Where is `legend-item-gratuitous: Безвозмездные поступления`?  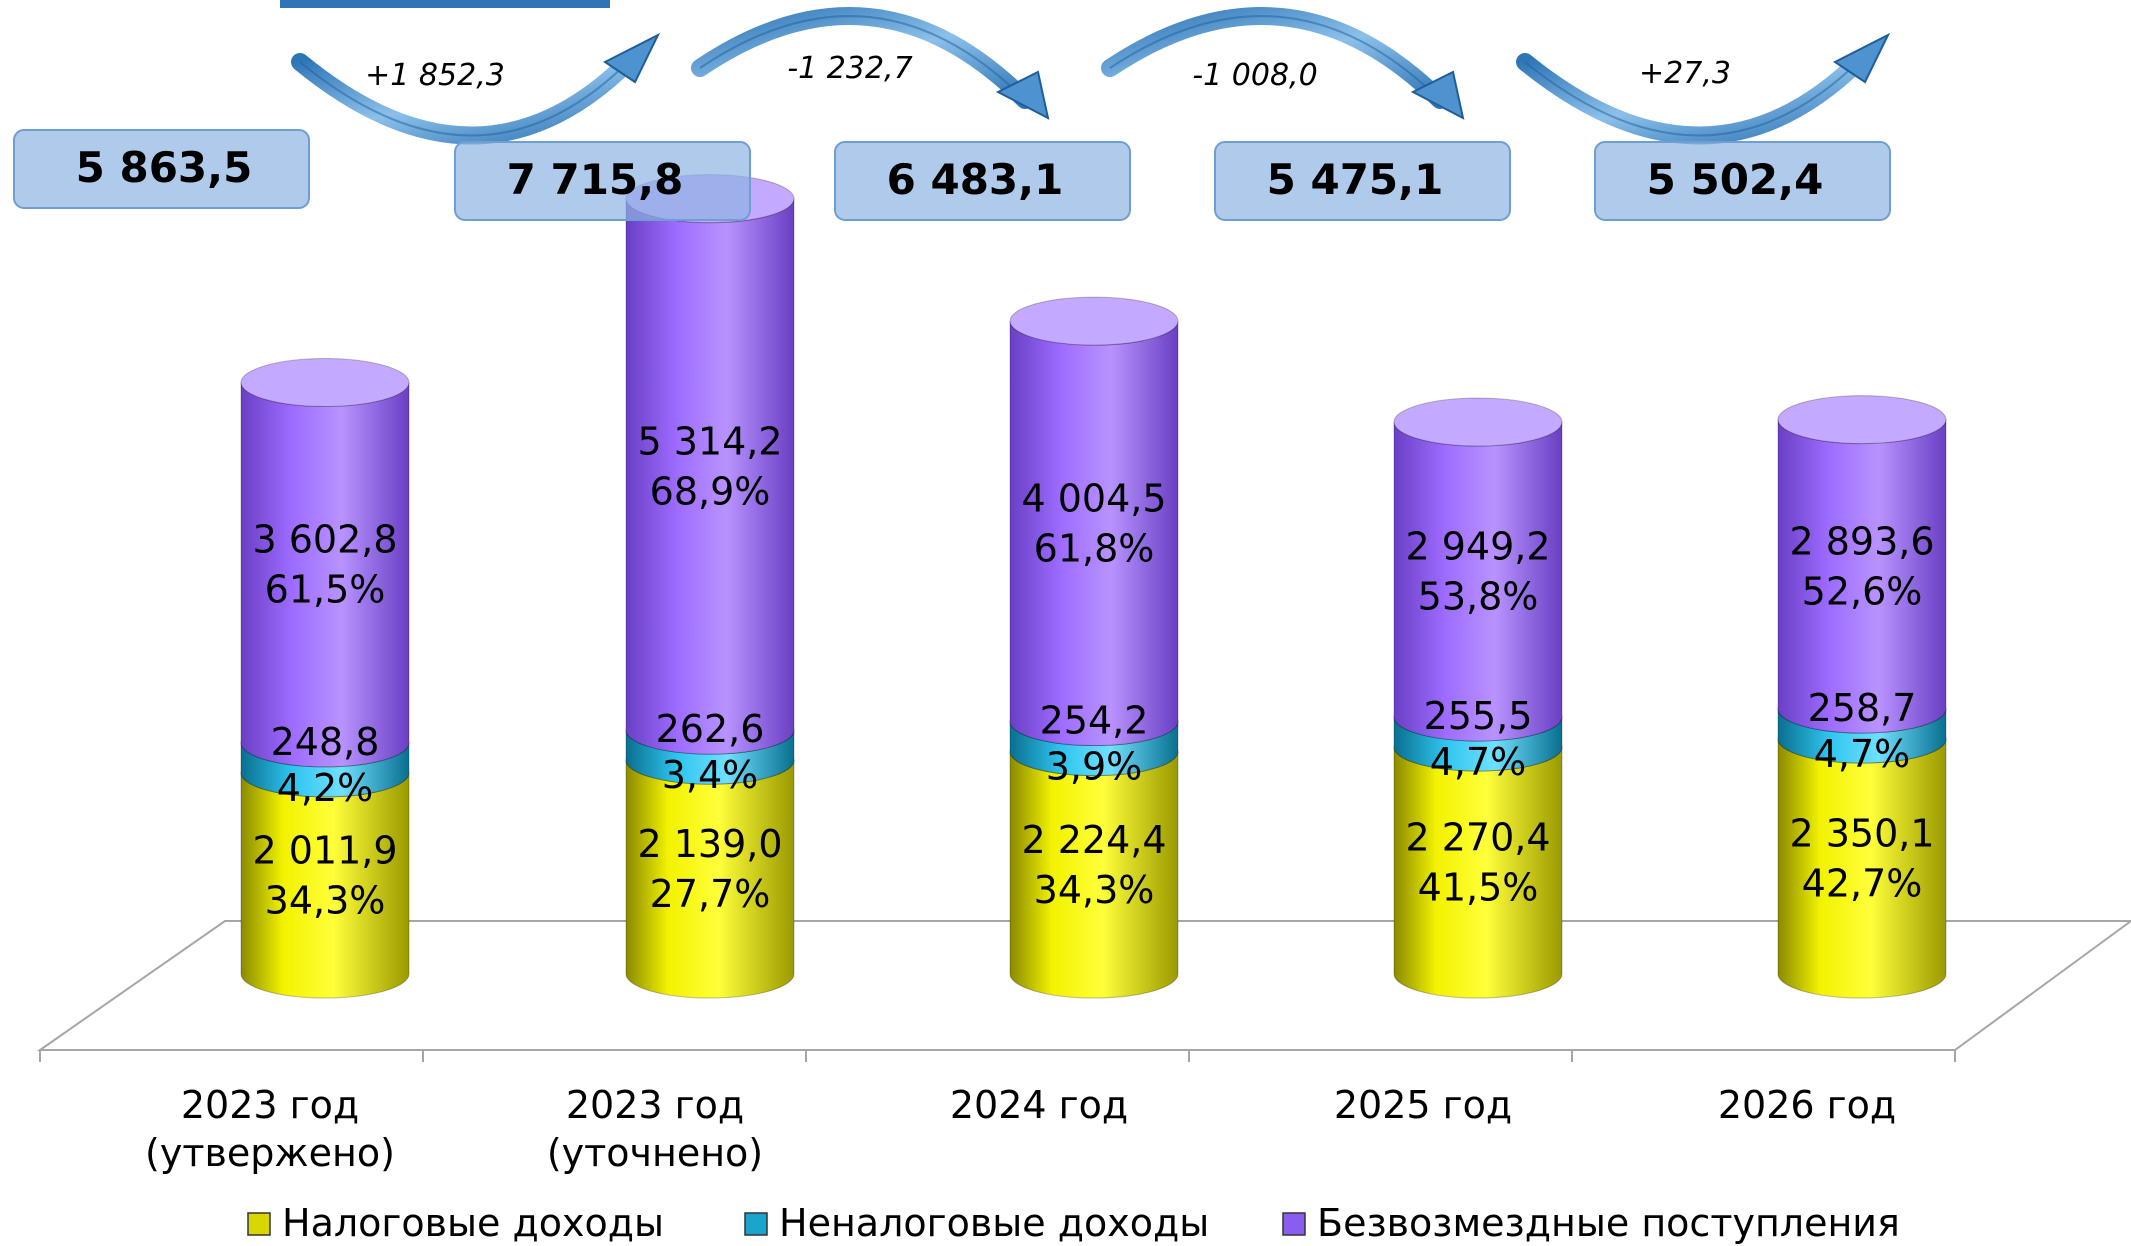
legend-item-gratuitous: Безвозмездные поступления is located at coordinates (1591, 1223).